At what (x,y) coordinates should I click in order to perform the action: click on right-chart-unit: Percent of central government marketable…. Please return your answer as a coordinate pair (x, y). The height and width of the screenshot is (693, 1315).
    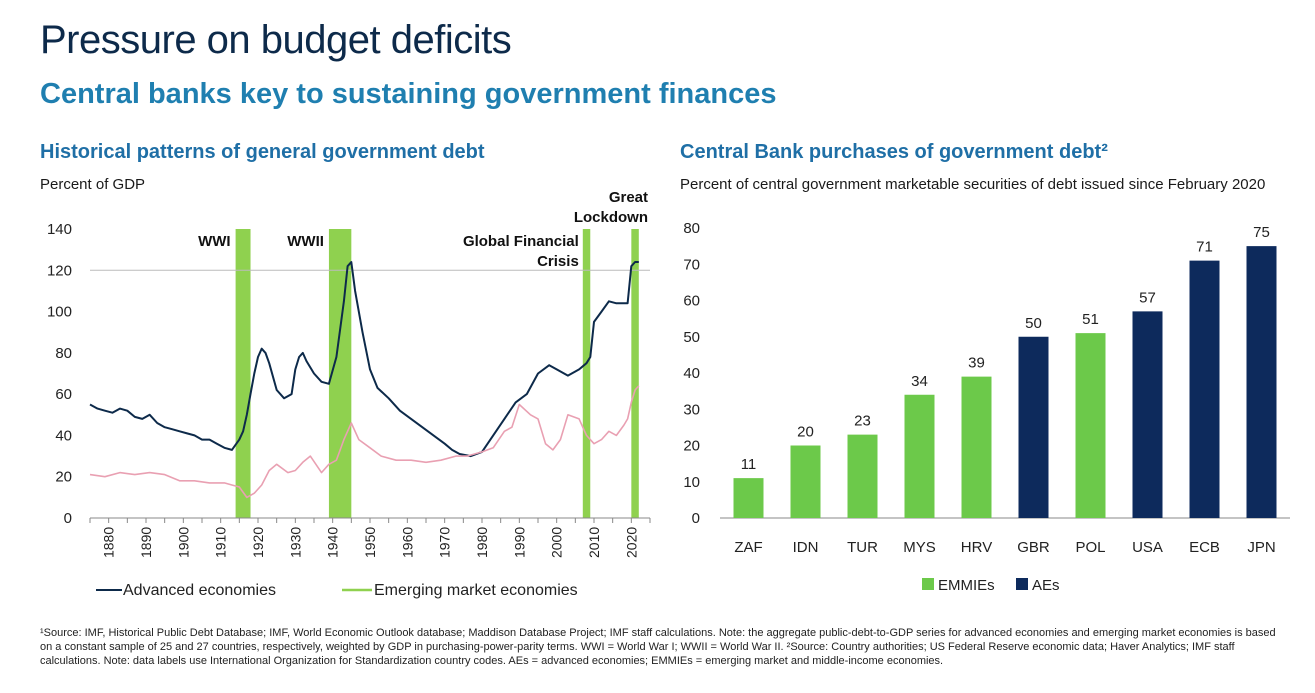
    Looking at the image, I should click on (973, 184).